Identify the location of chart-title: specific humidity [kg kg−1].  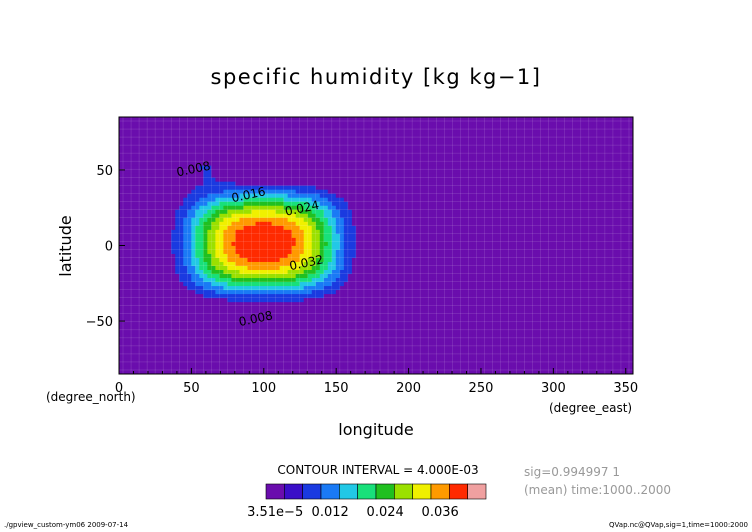
(376, 77).